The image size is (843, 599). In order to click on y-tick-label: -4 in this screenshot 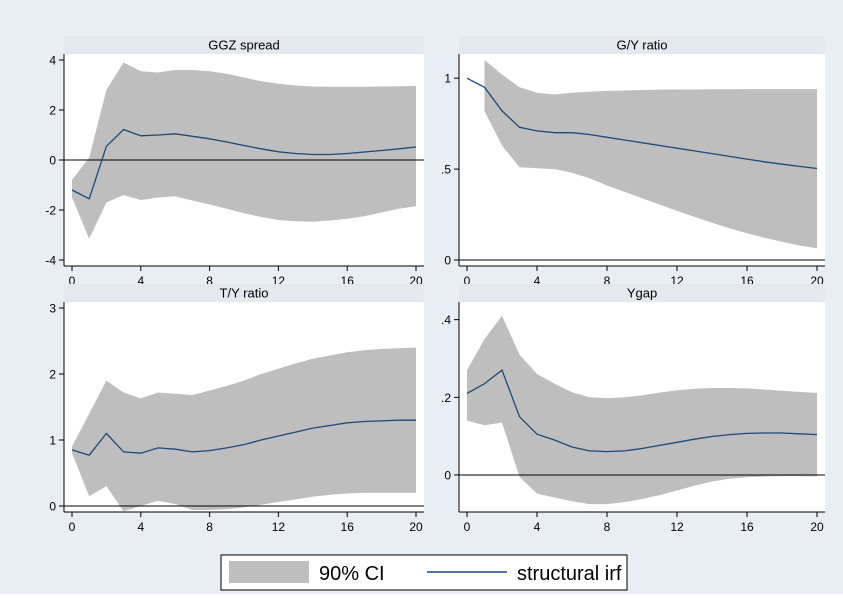, I will do `click(50, 261)`.